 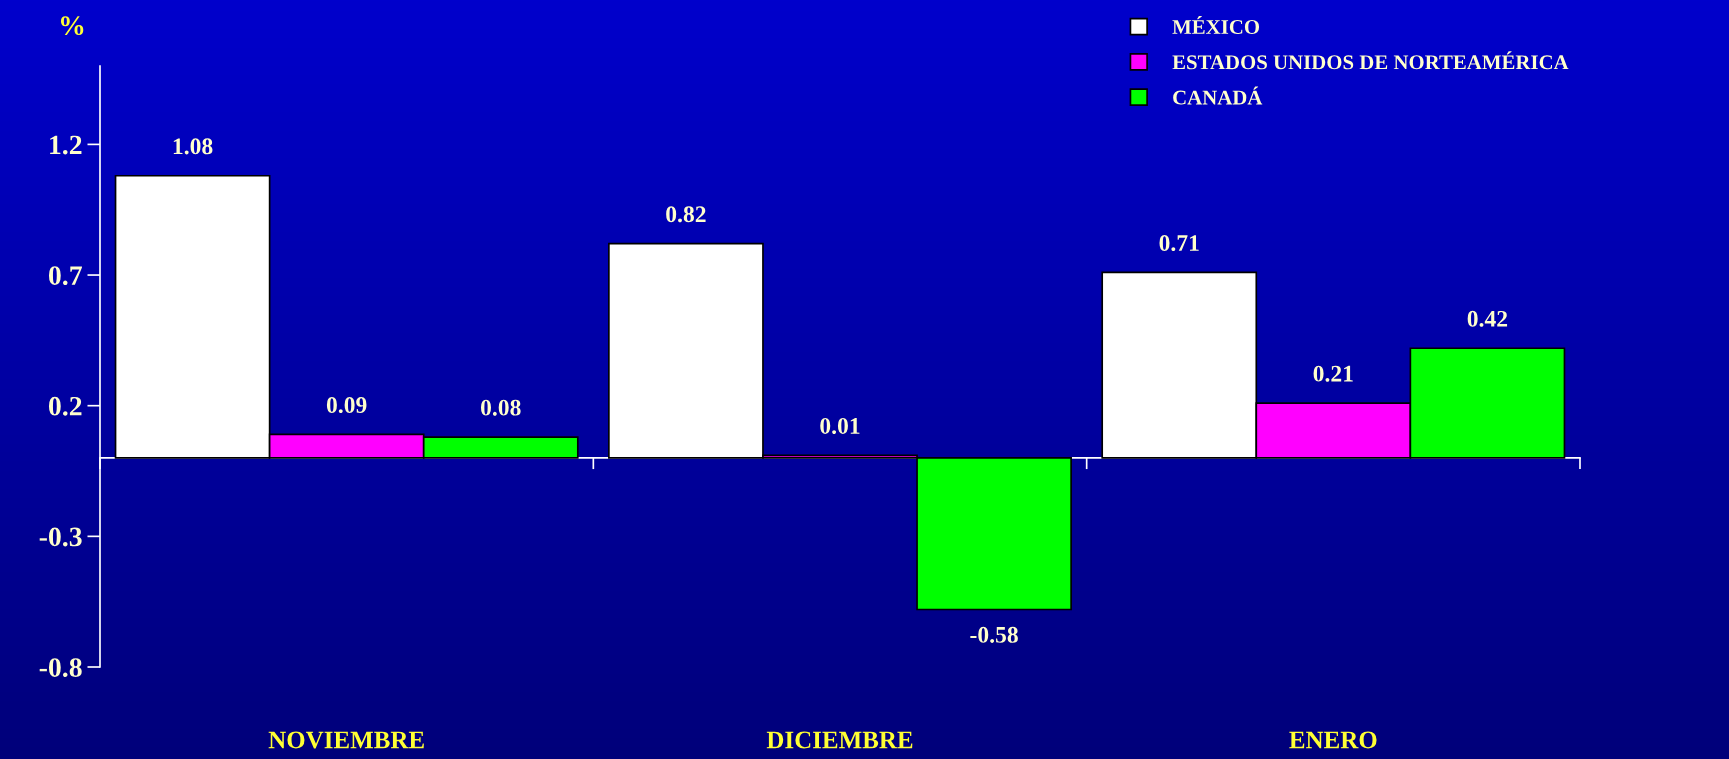 I want to click on x-tick-label: ENERO, so click(x=1333, y=740).